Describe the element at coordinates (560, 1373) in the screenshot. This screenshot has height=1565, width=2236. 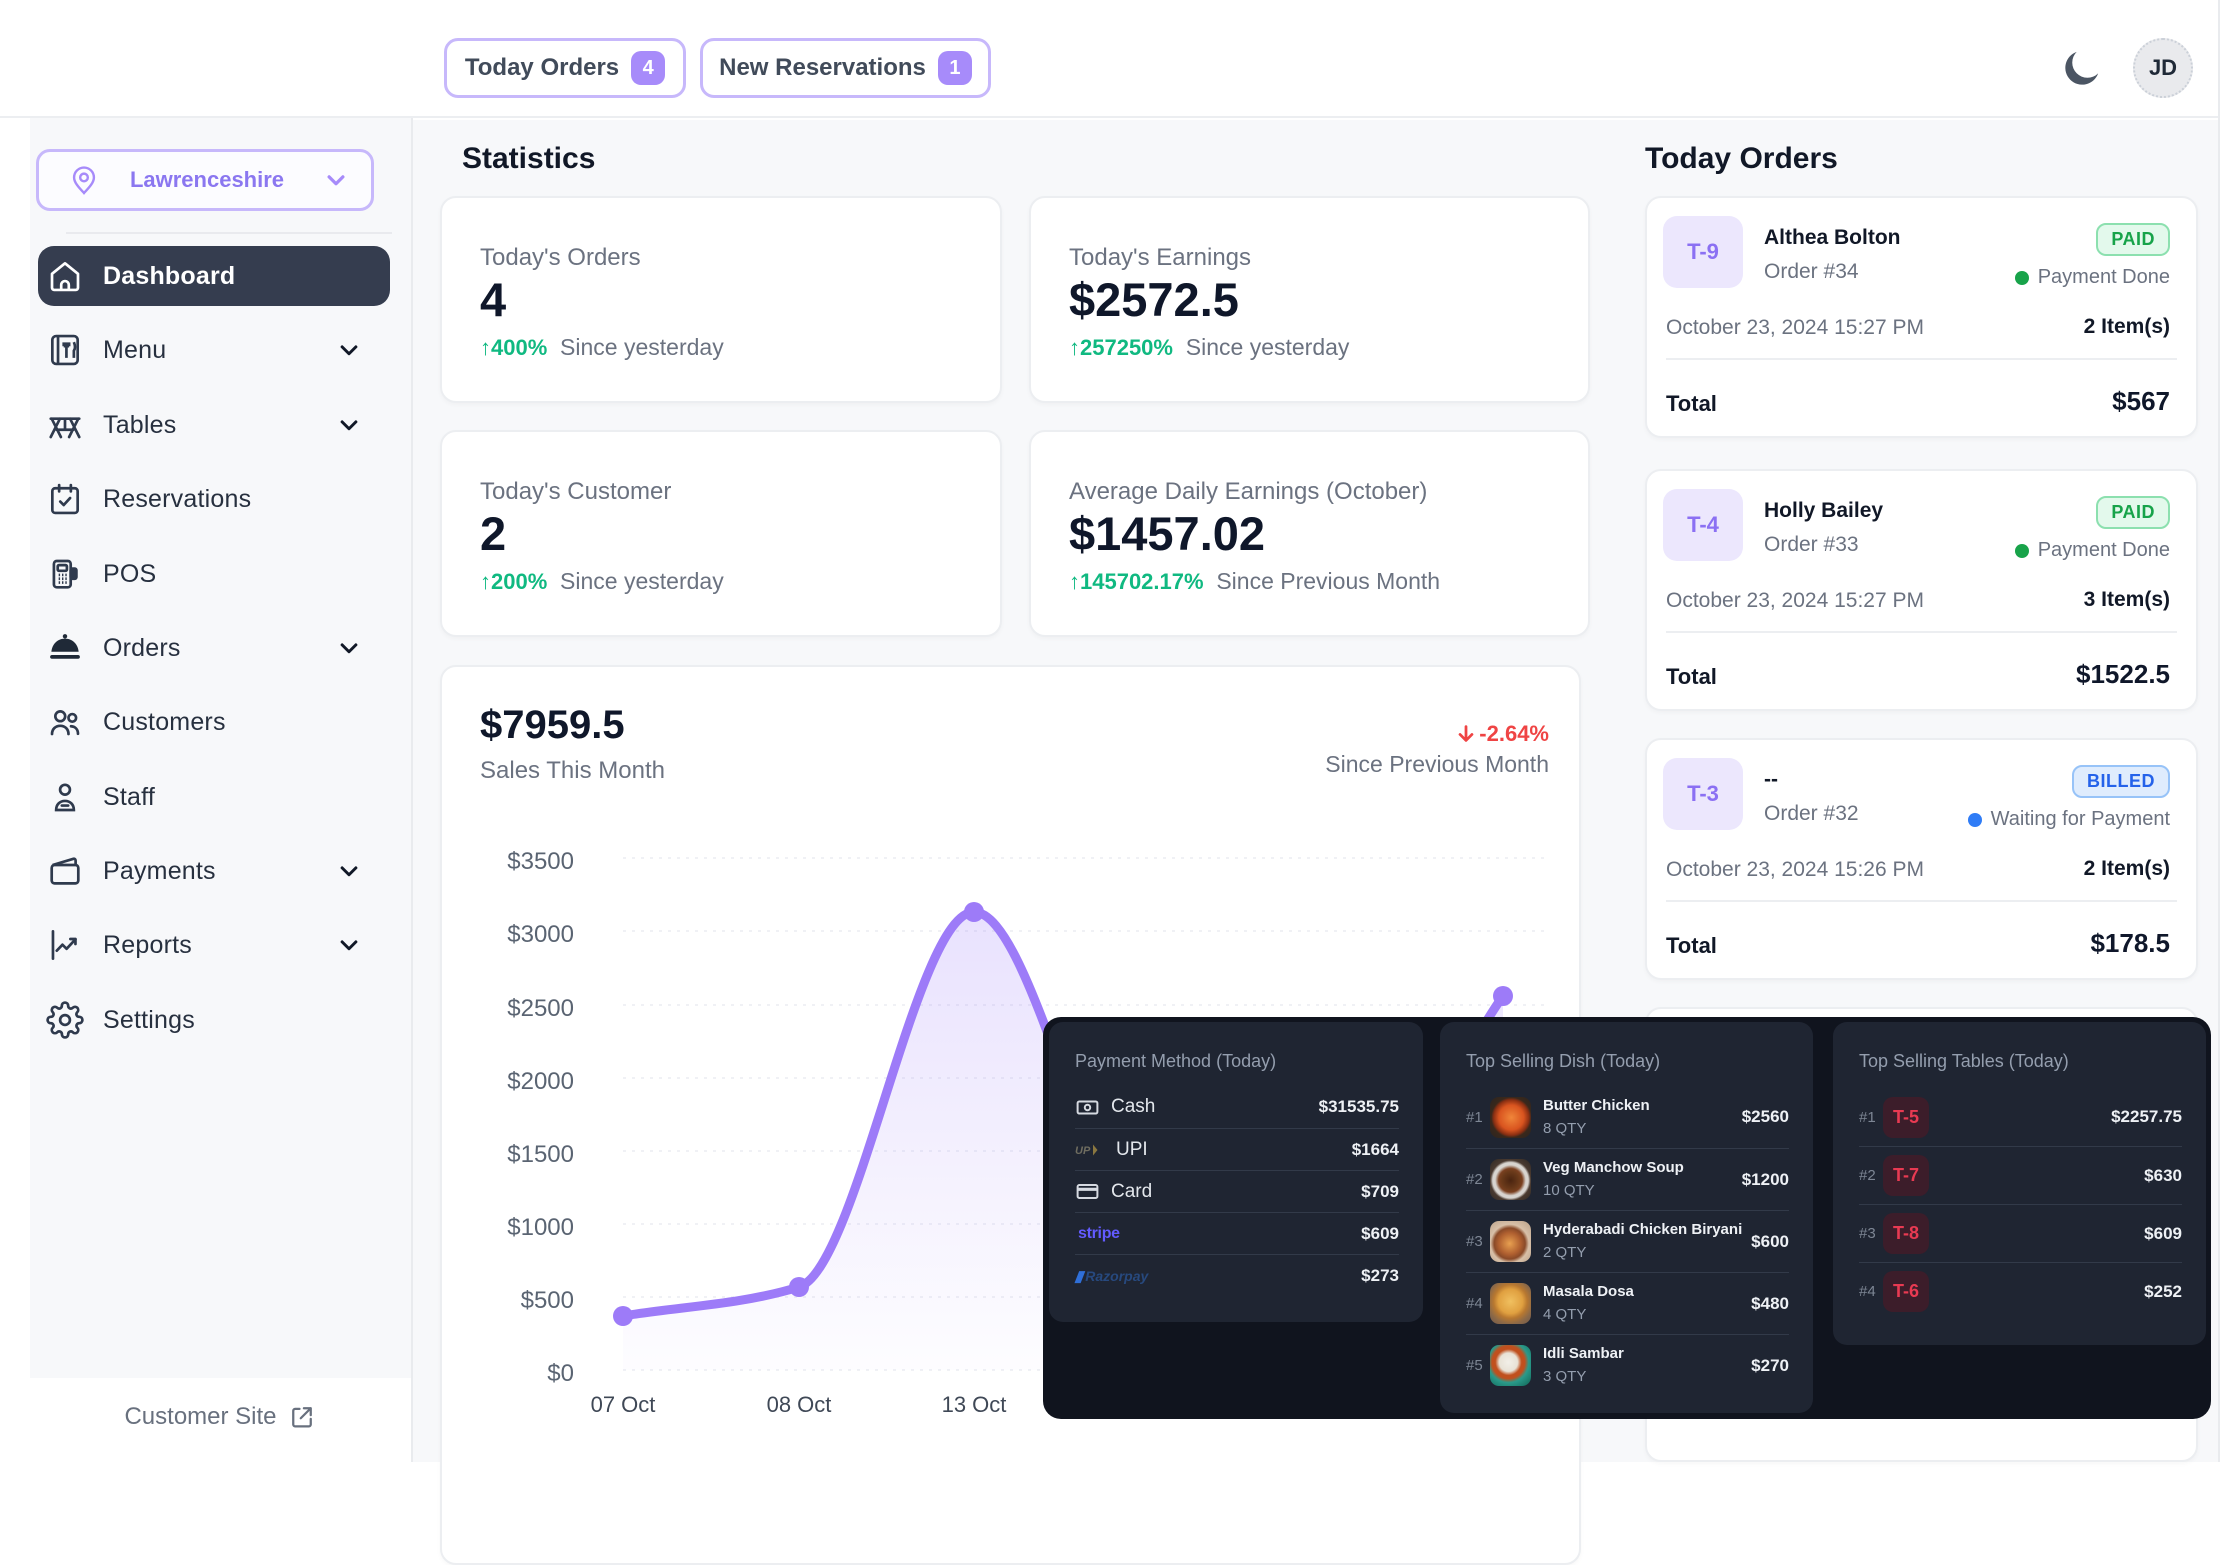
I see `svg-text: $0` at that location.